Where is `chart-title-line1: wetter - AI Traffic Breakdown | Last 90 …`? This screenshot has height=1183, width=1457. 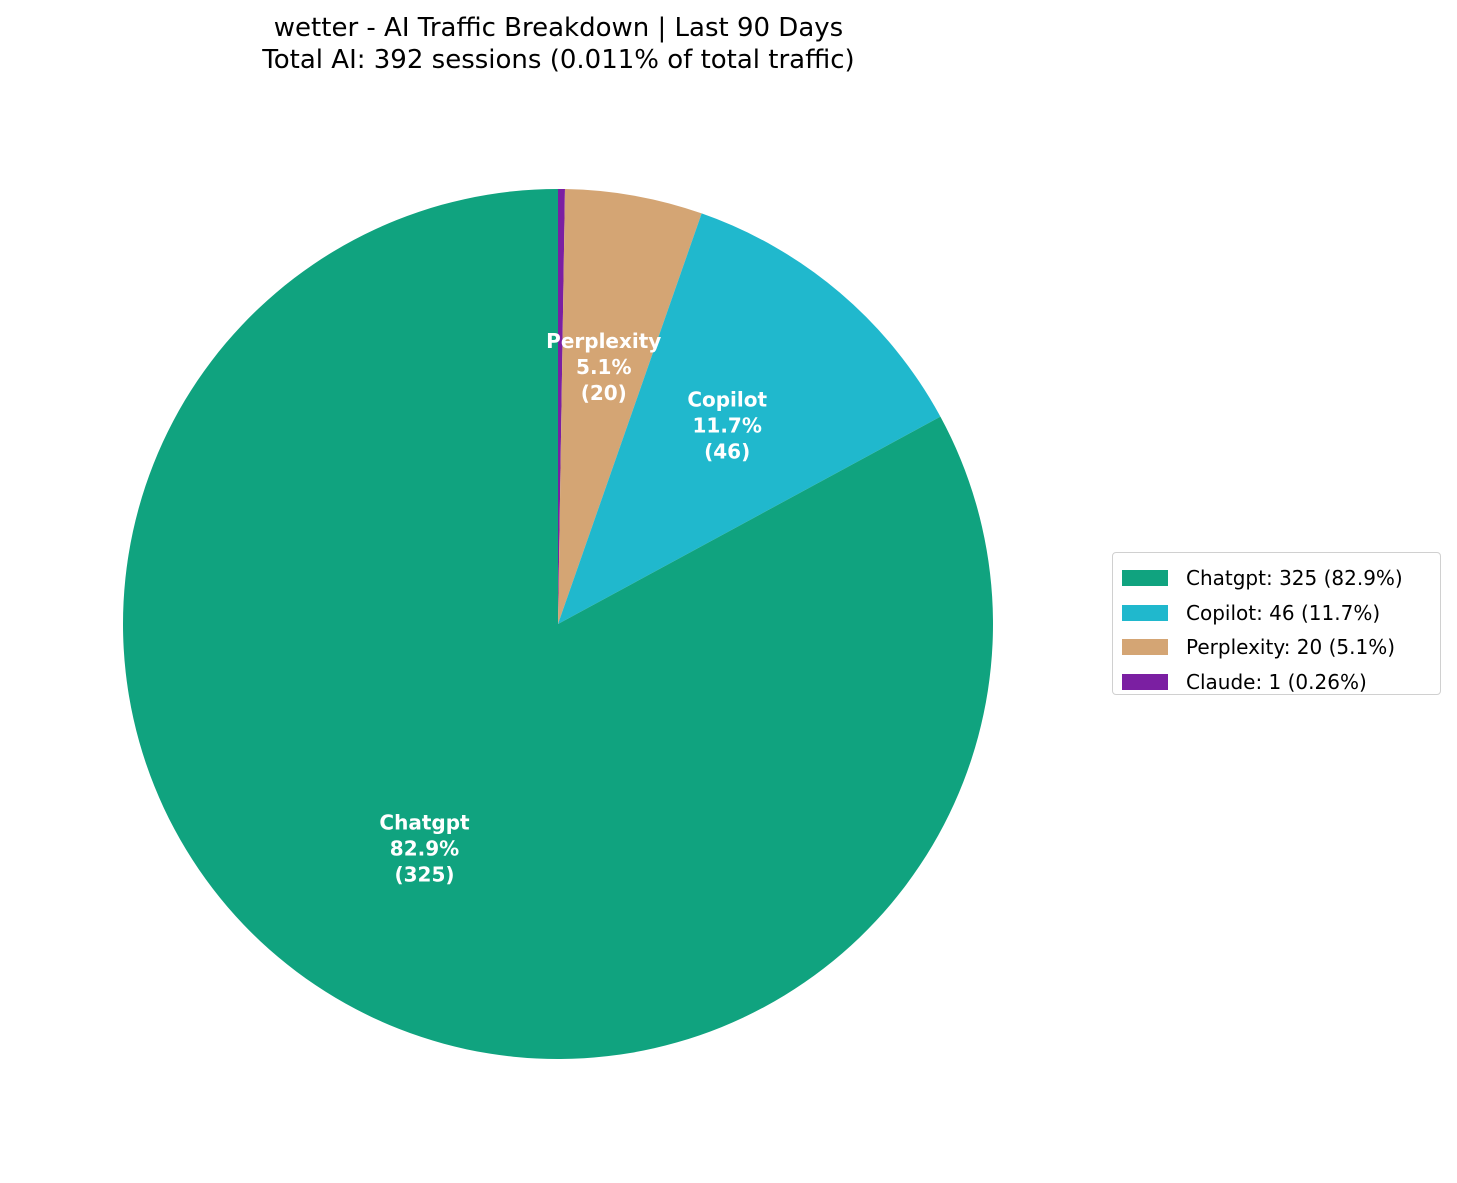 chart-title-line1: wetter - AI Traffic Breakdown | Last 90 … is located at coordinates (558, 28).